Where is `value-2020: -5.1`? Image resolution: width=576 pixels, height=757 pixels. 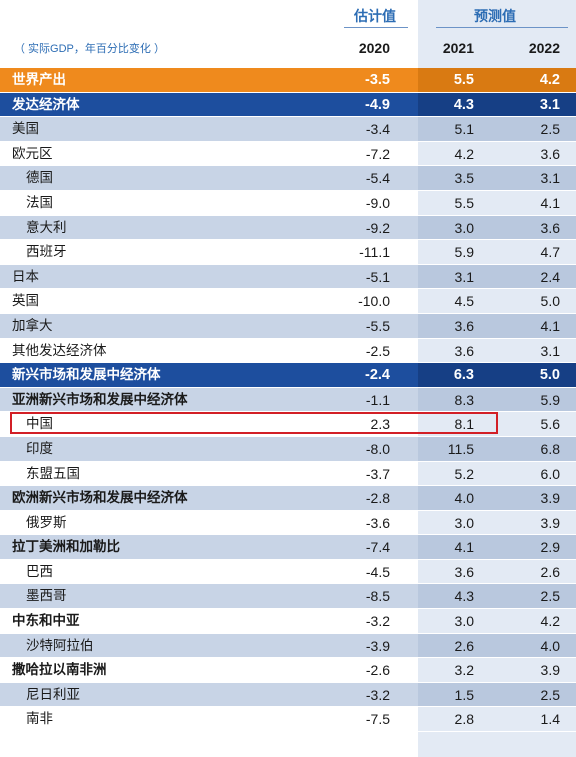
value-2020: -5.1 is located at coordinates (377, 276).